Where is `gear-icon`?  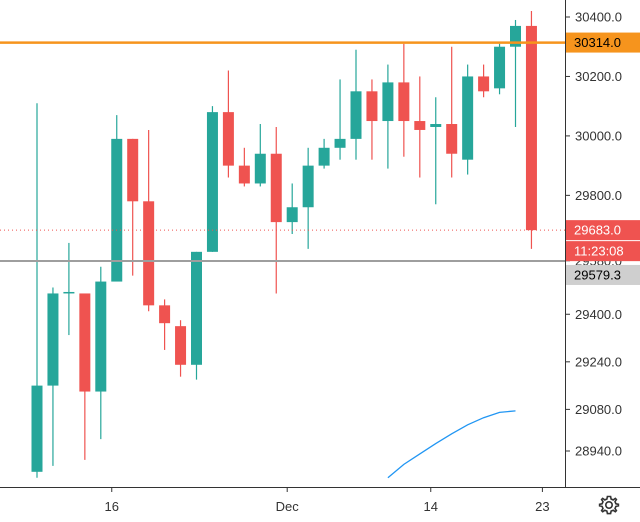
gear-icon is located at coordinates (609, 505).